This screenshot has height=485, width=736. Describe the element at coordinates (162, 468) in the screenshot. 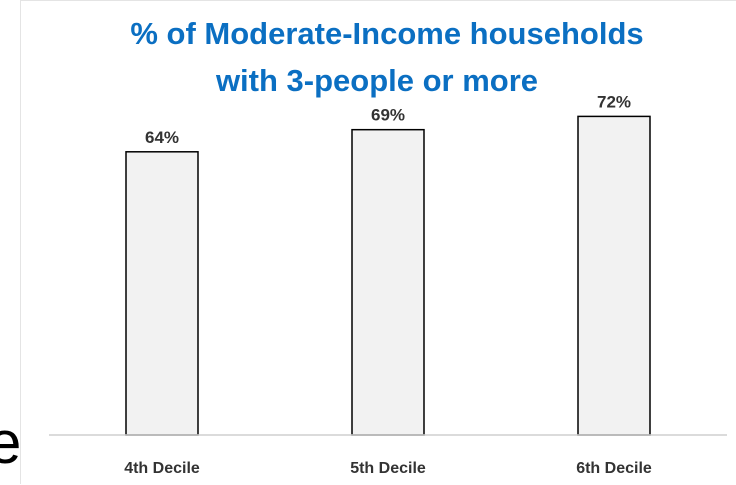

I see `category-label-1: 4th Decile` at that location.